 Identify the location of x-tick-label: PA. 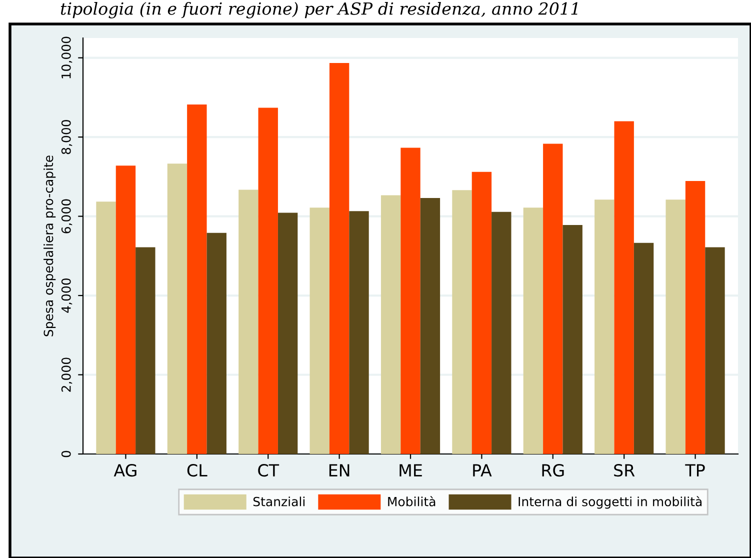
(482, 470).